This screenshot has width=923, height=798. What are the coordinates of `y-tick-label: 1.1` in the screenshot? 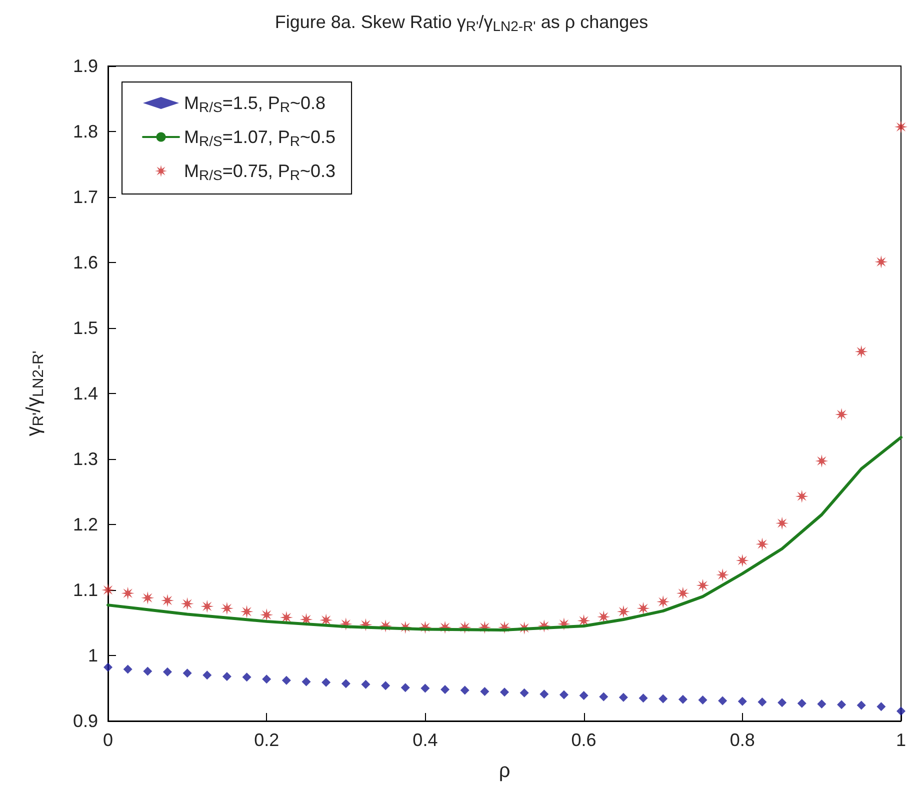 It's located at (85, 590).